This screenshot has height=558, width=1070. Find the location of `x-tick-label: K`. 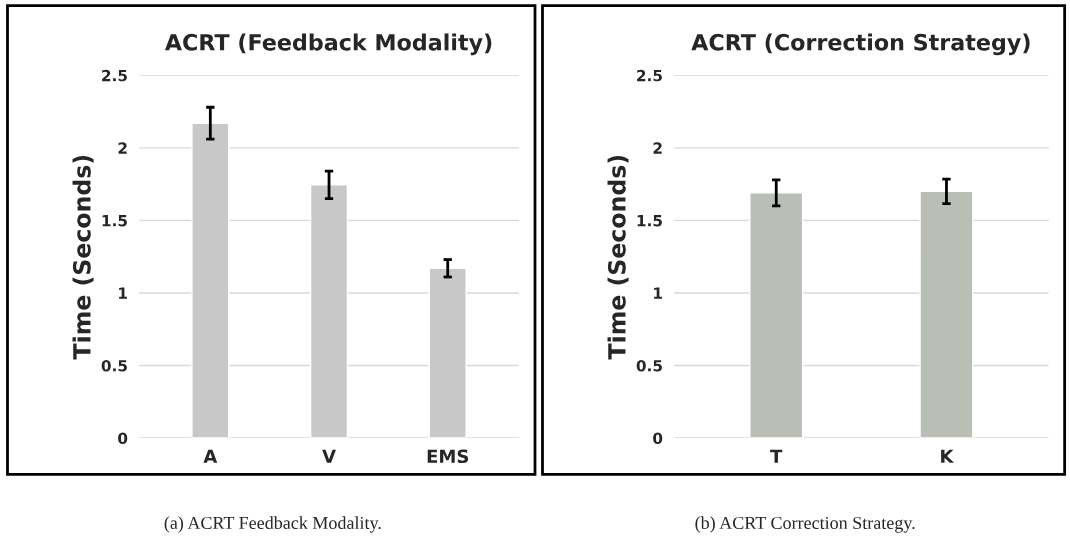

x-tick-label: K is located at coordinates (948, 456).